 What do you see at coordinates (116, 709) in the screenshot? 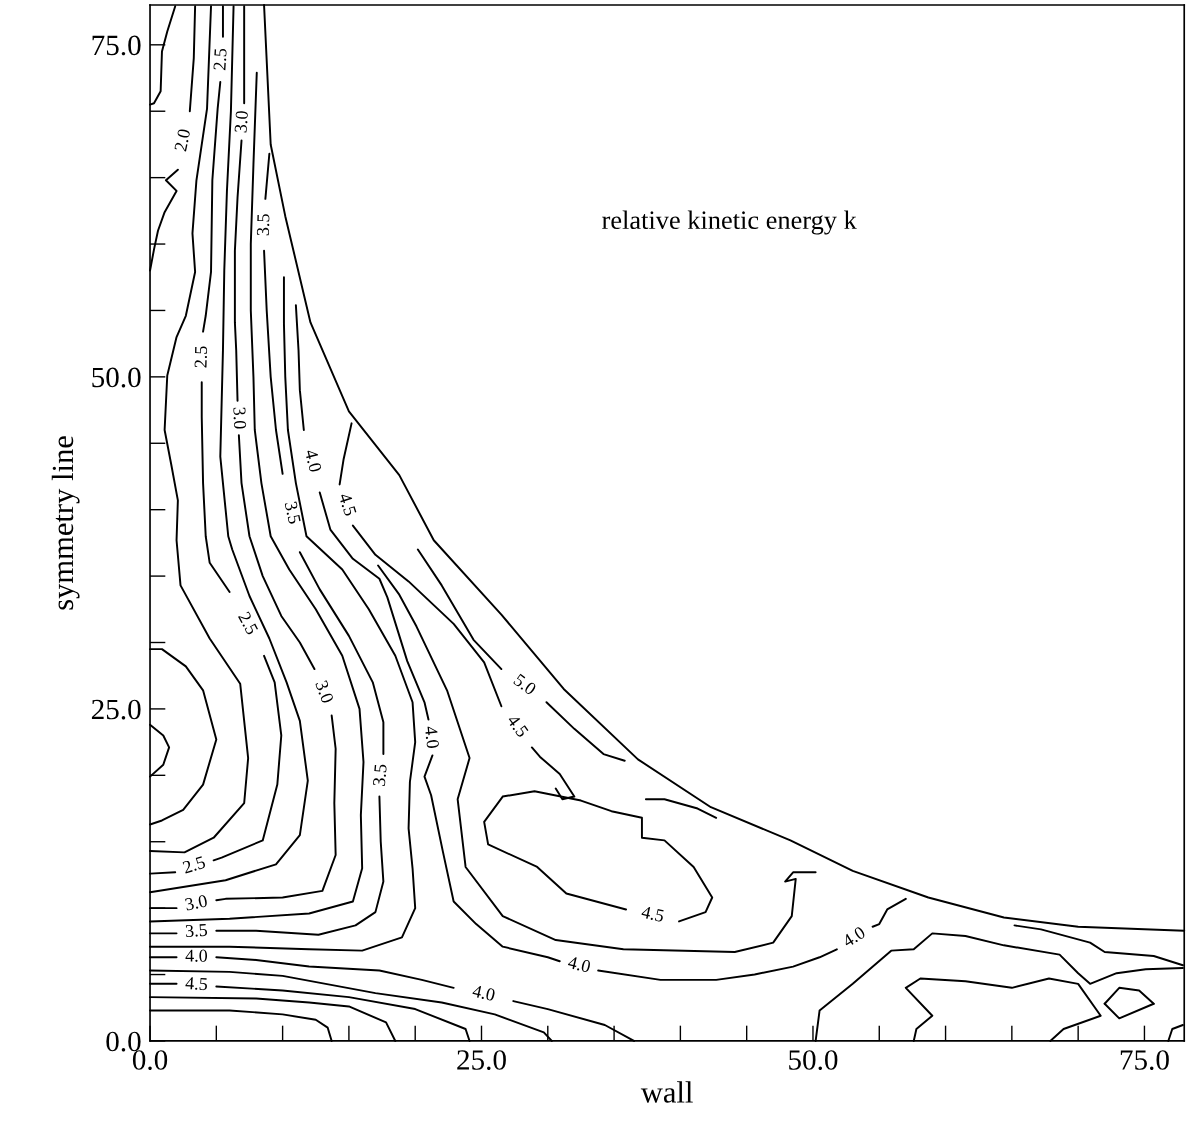
I see `y-tick-label: 25.0` at bounding box center [116, 709].